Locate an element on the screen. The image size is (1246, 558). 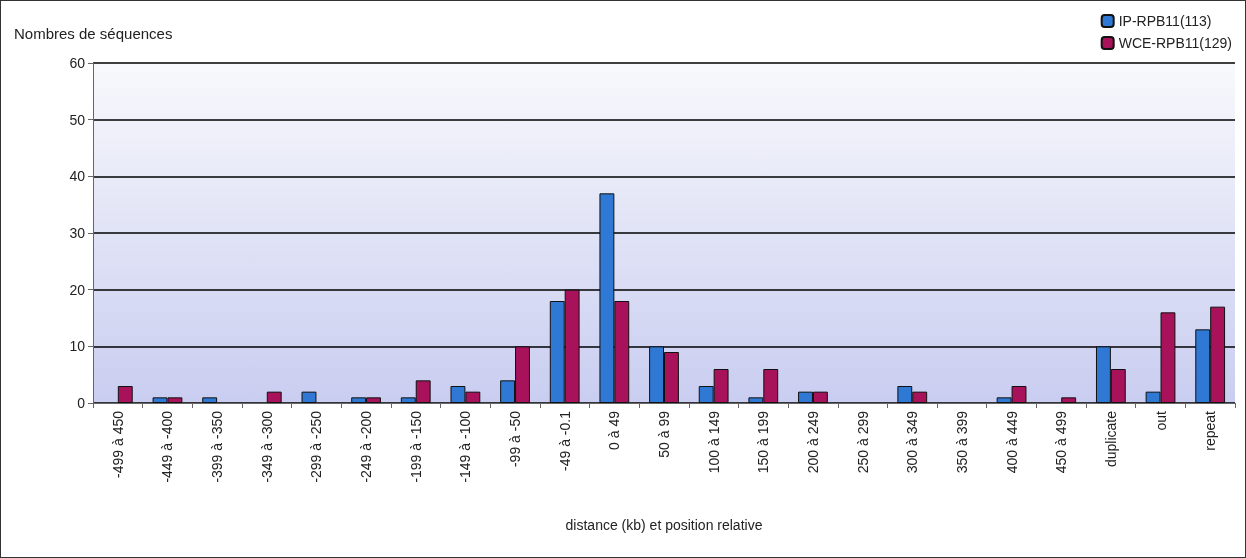
y-tick-label: 20 is located at coordinates (77, 289).